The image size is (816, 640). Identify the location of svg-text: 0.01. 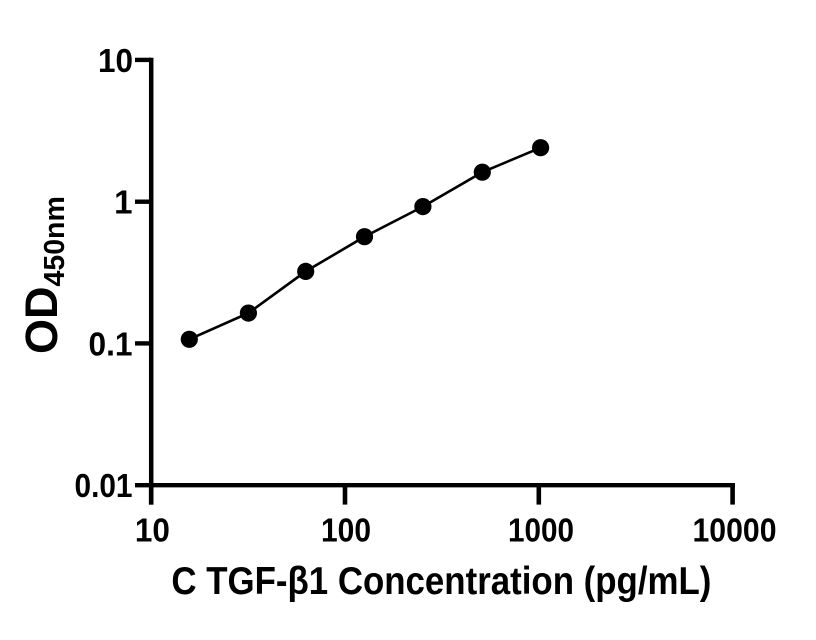
(104, 485).